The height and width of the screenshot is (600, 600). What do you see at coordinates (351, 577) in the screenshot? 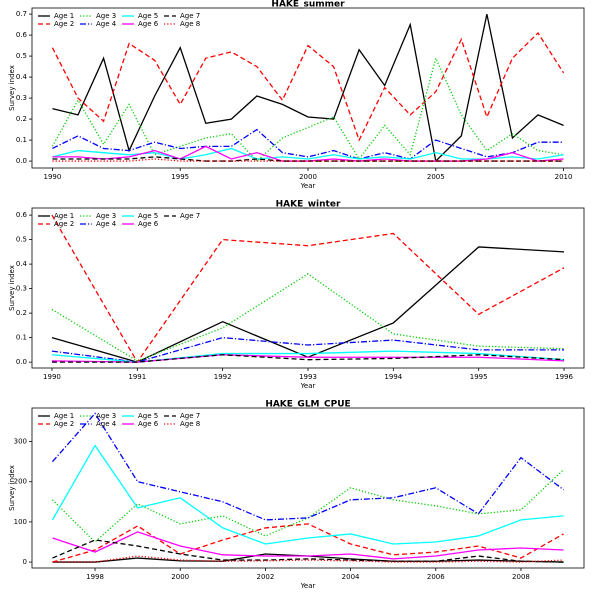
I see `x-tick-label: 2004` at bounding box center [351, 577].